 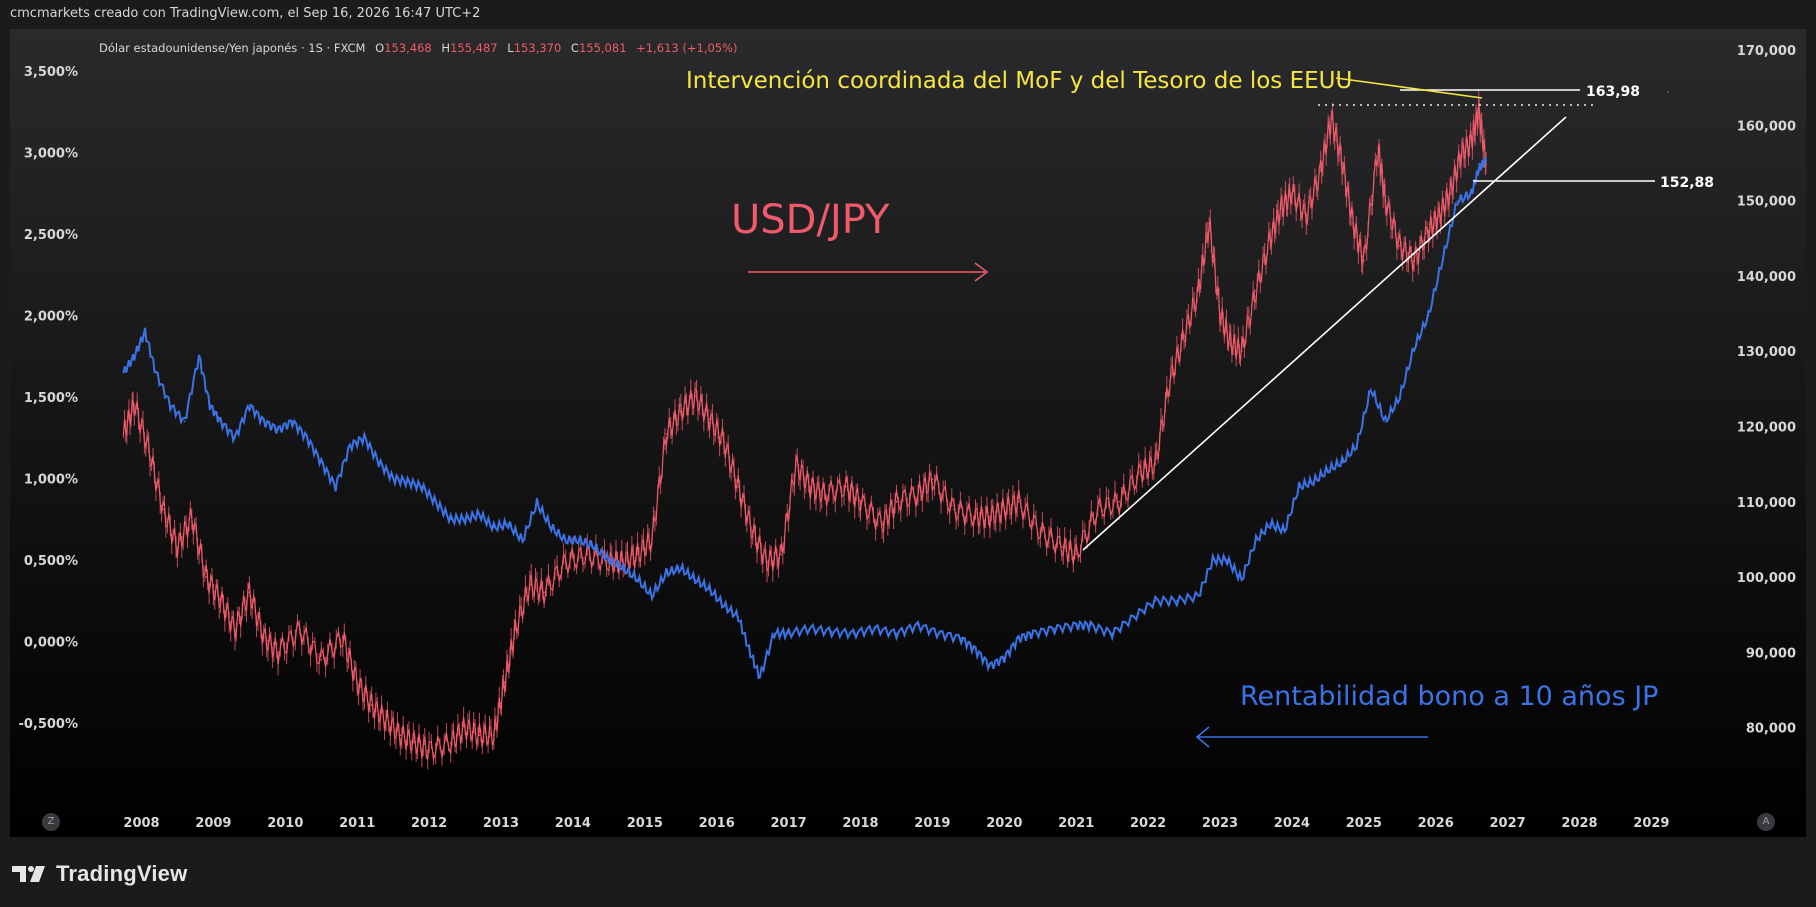 I want to click on x-tick-label: 2013, so click(x=501, y=823).